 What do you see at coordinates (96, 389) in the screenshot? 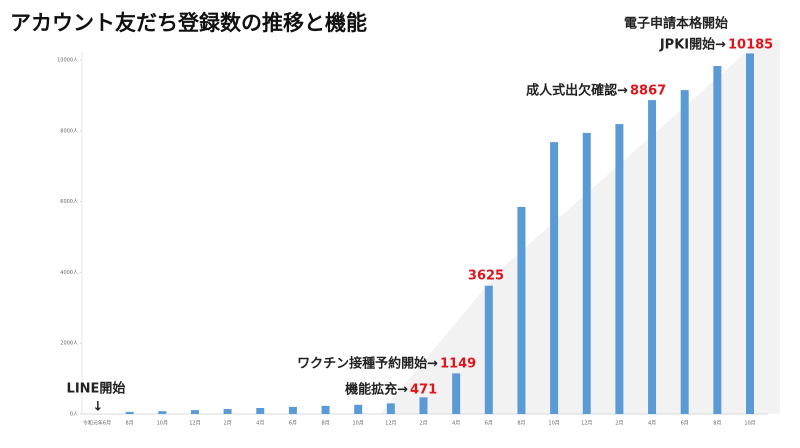
I see `annotation: LINE開始` at bounding box center [96, 389].